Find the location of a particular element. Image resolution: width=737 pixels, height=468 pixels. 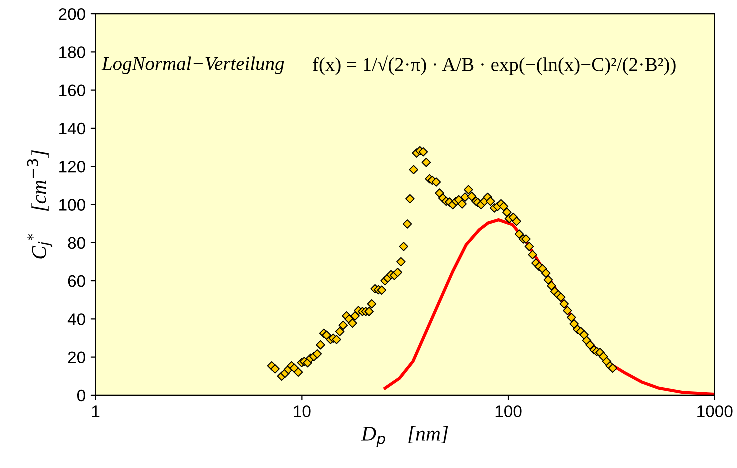

y-tick-label: 20 is located at coordinates (77, 358).